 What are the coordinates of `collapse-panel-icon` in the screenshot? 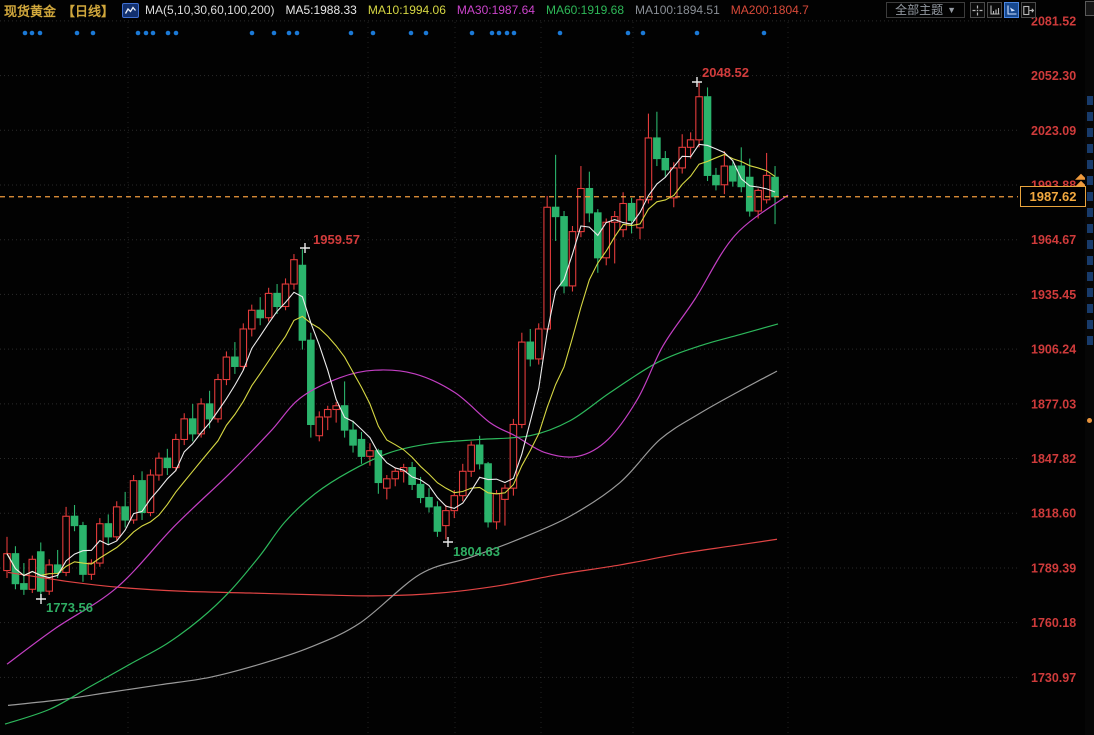 It's located at (1028, 10).